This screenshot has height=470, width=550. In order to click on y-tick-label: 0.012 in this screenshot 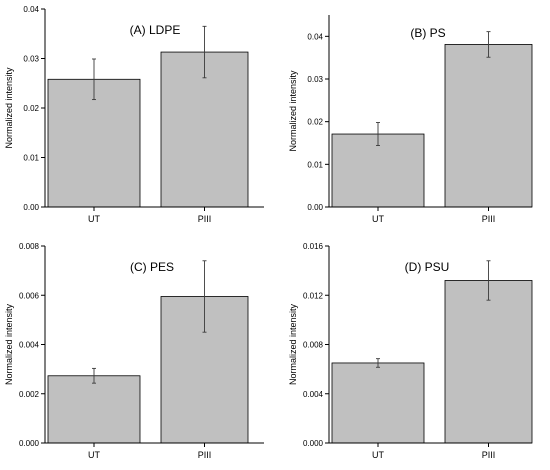, I will do `click(313, 295)`.